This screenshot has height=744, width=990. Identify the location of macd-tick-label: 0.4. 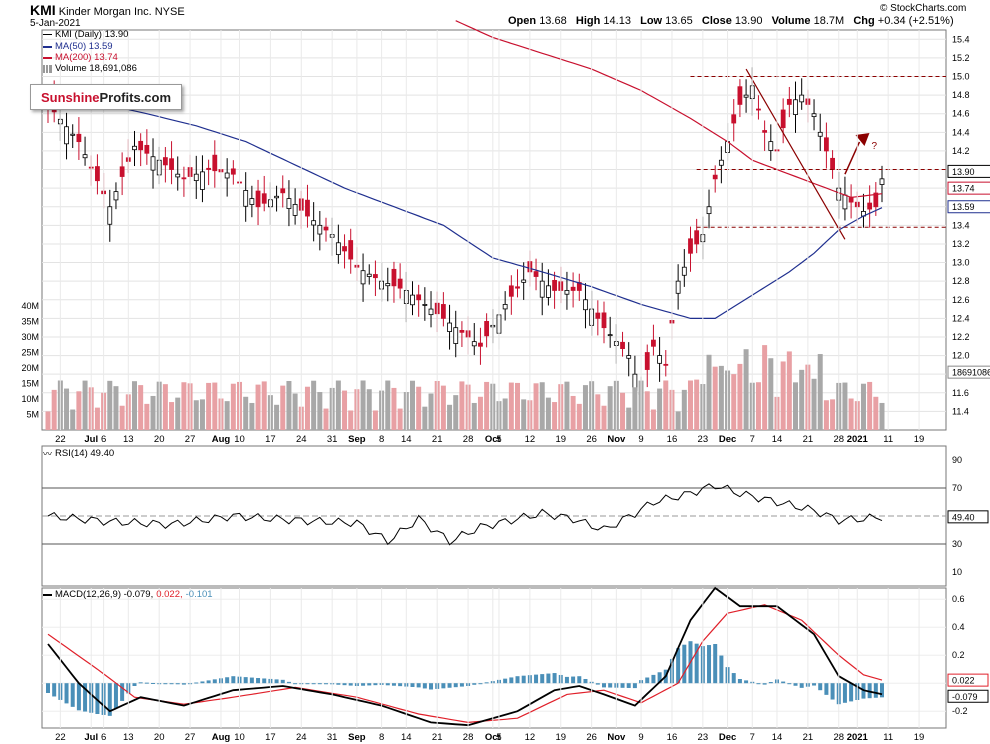
(958, 627).